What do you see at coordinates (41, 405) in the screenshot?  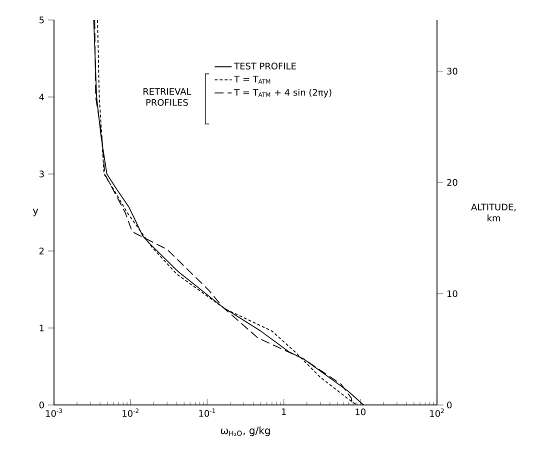 I see `y-tick-label: 0` at bounding box center [41, 405].